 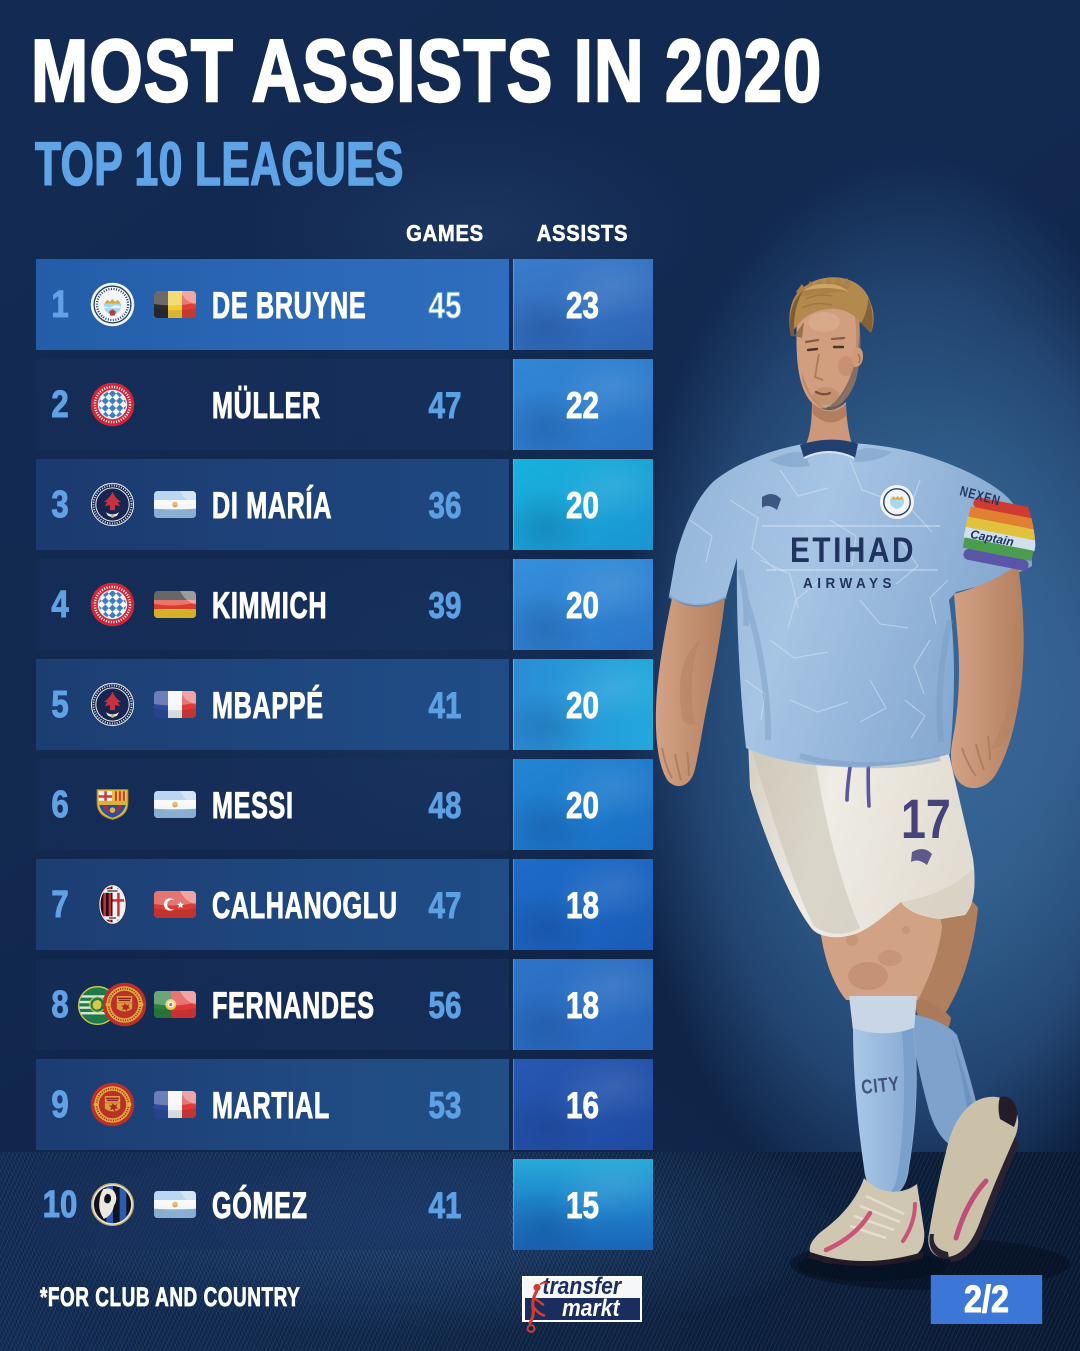 I want to click on svg-text: ETIHAD, so click(x=853, y=550).